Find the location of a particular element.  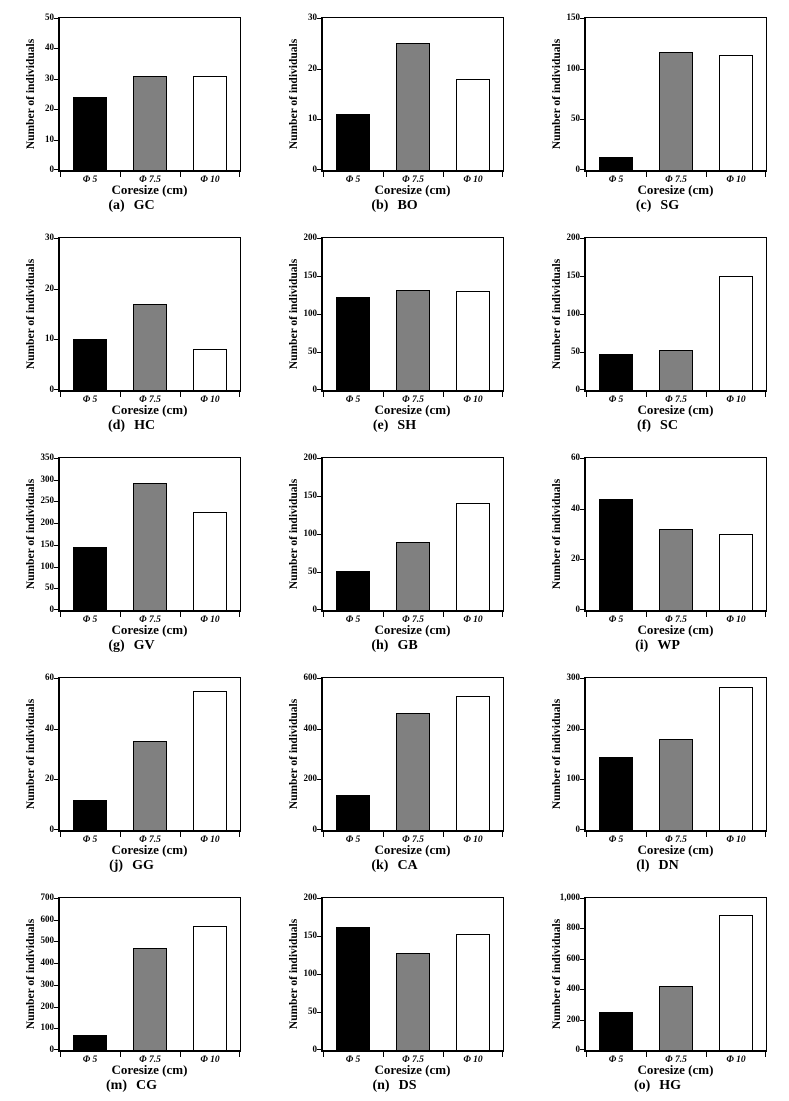

caption-index: (g) is located at coordinates (116, 645).